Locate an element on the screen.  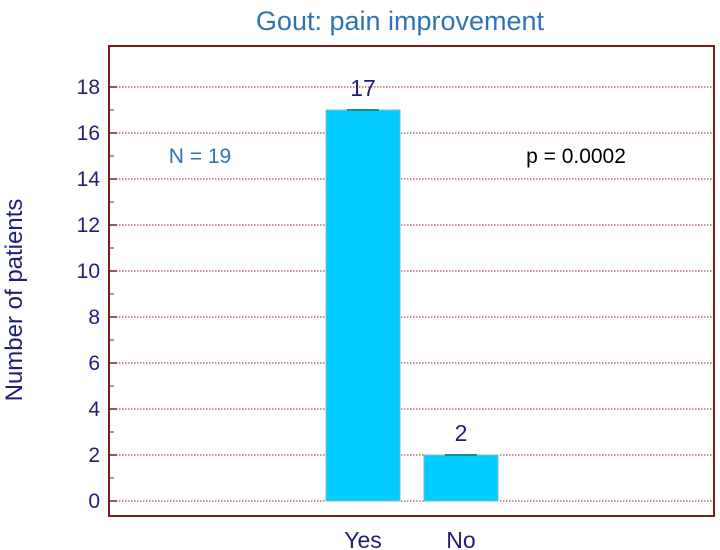
y-axis-label: Number of patients is located at coordinates (14, 300).